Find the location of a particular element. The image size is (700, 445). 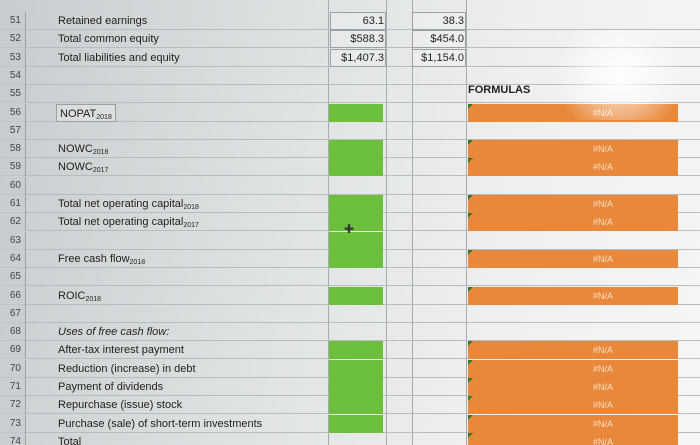

row-number: 53 is located at coordinates (13, 57).